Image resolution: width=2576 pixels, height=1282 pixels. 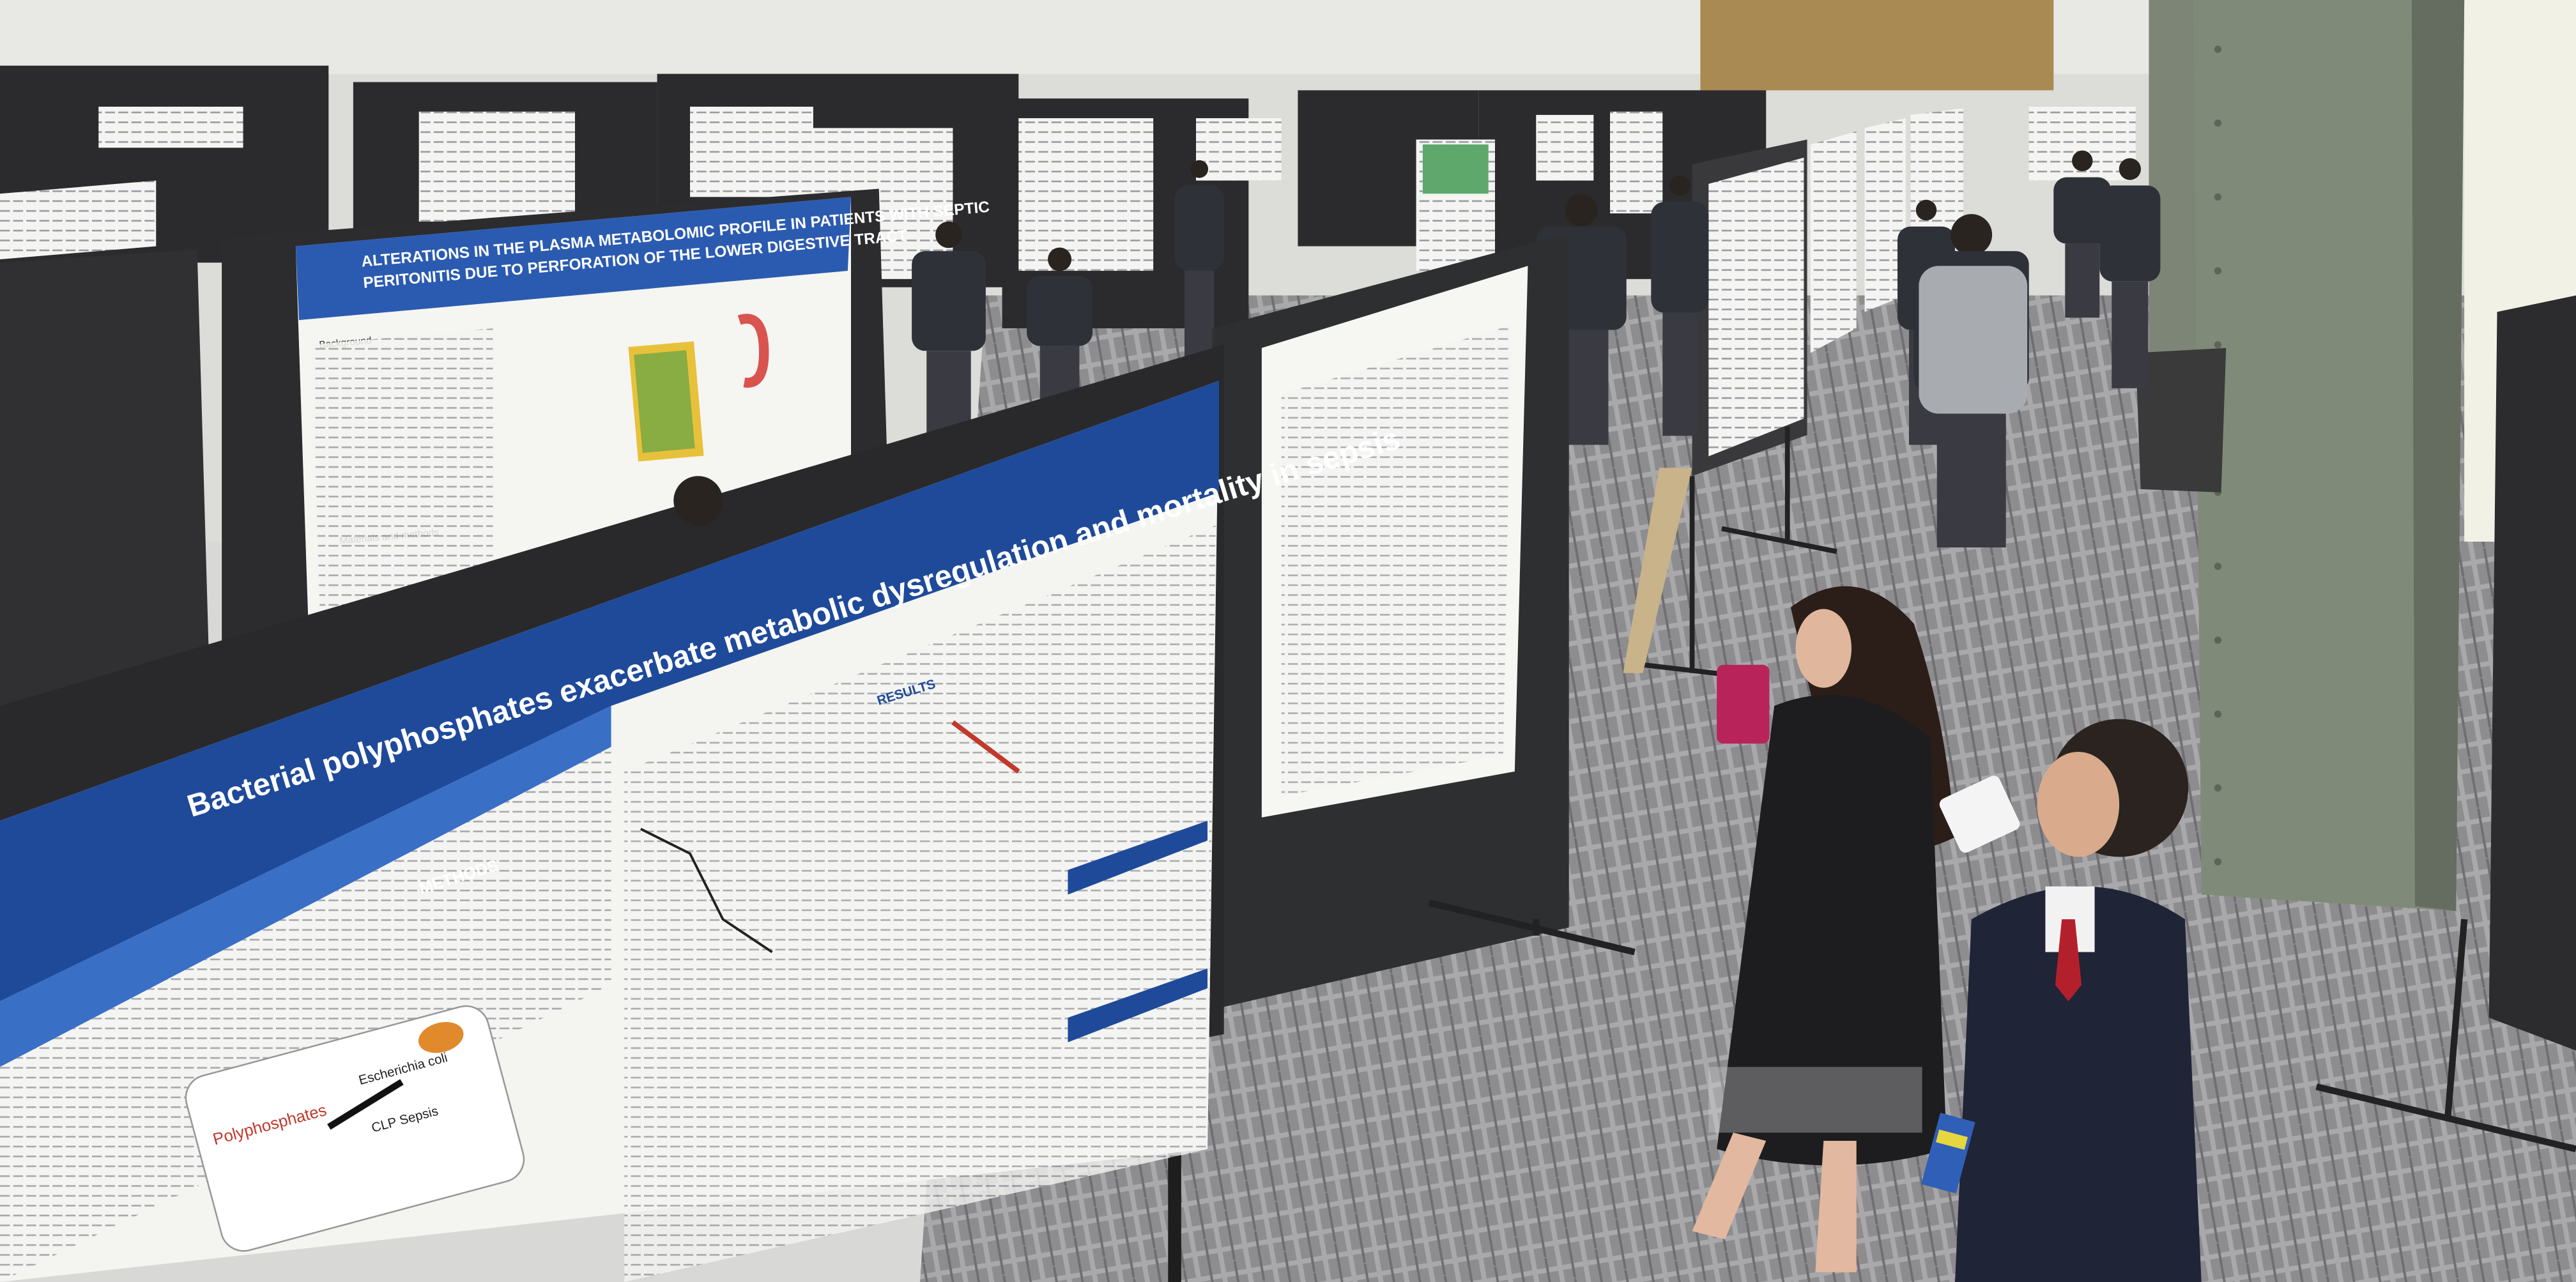 I want to click on board-leg, so click(x=2456, y=1018).